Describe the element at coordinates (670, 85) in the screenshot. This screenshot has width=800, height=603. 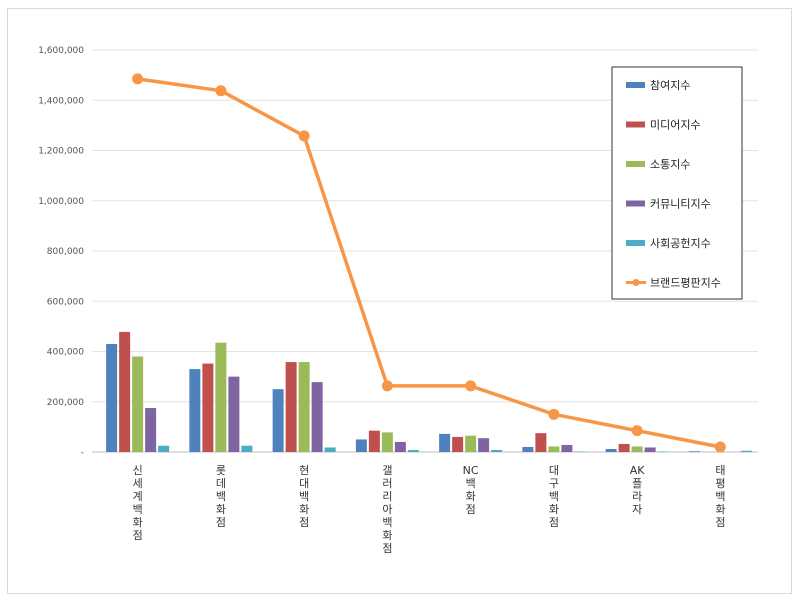
I see `legend-label: 참여지수` at that location.